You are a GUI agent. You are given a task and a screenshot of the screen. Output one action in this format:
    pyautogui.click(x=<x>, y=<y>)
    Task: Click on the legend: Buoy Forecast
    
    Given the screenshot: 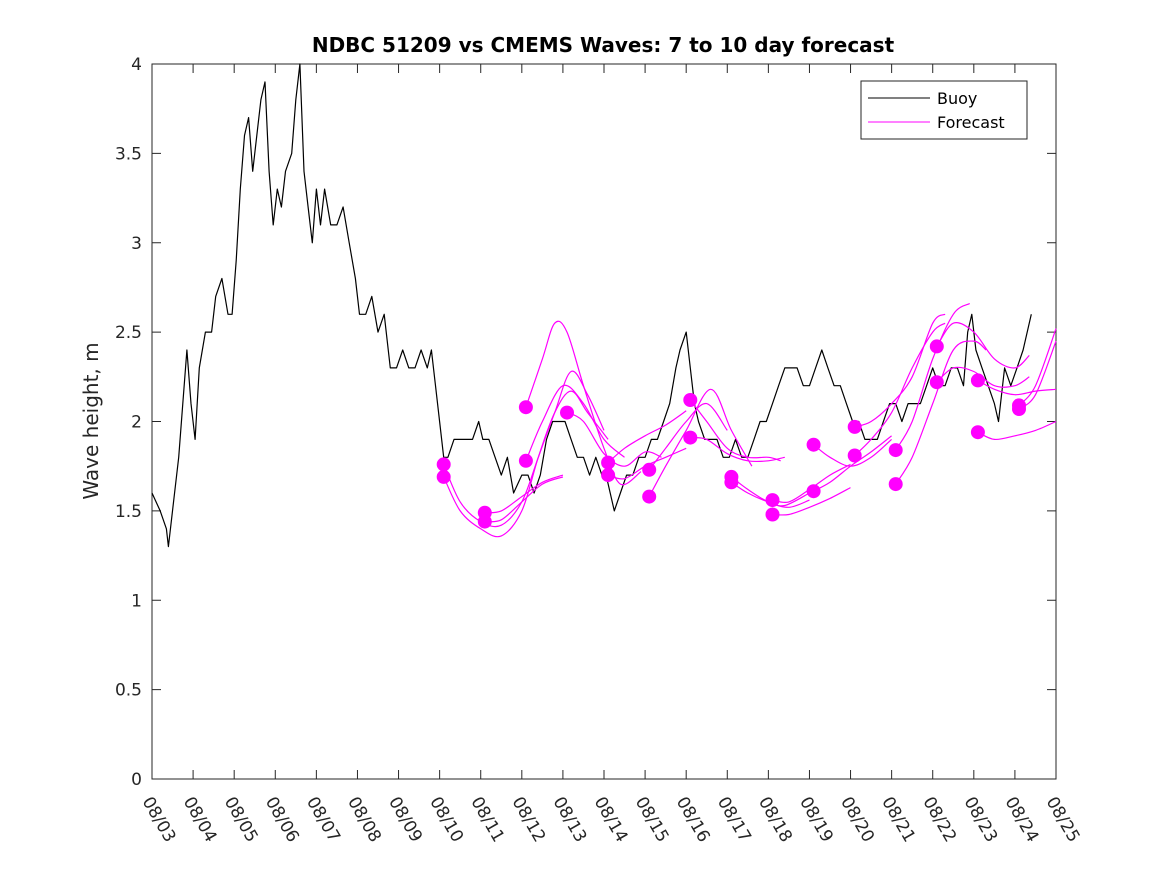 What is the action you would take?
    pyautogui.click(x=944, y=110)
    